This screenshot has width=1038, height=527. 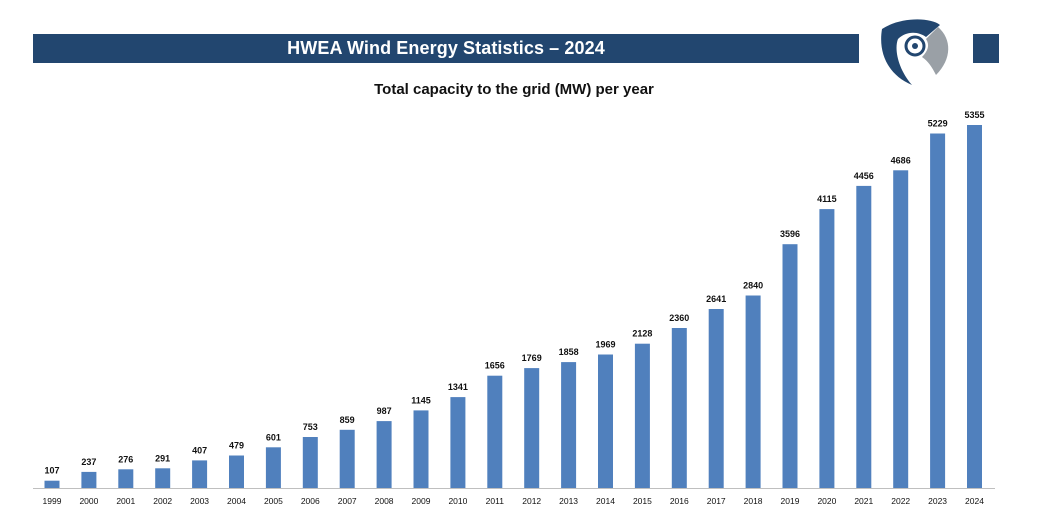 What do you see at coordinates (236, 471) in the screenshot?
I see `bar-2004` at bounding box center [236, 471].